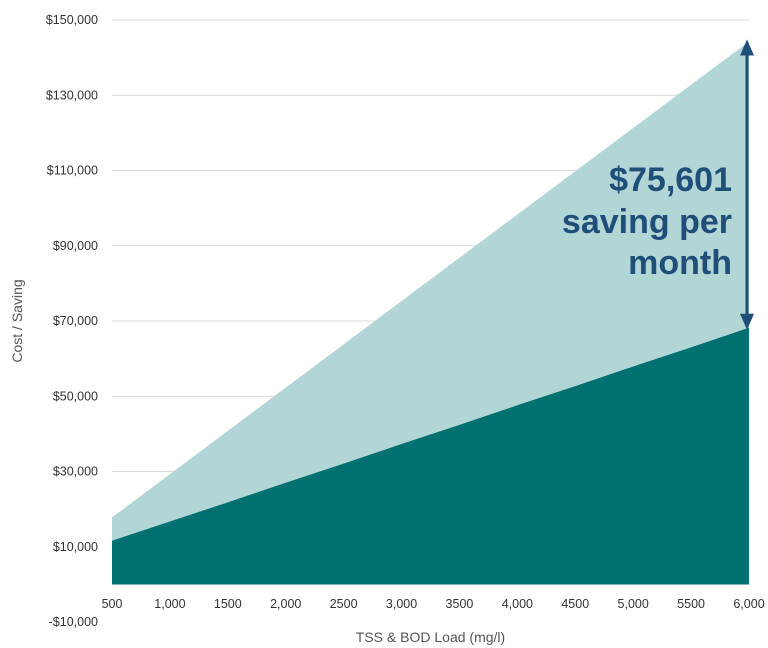 This screenshot has height=648, width=768. What do you see at coordinates (285, 604) in the screenshot?
I see `x-tick-label-3: 2,000` at bounding box center [285, 604].